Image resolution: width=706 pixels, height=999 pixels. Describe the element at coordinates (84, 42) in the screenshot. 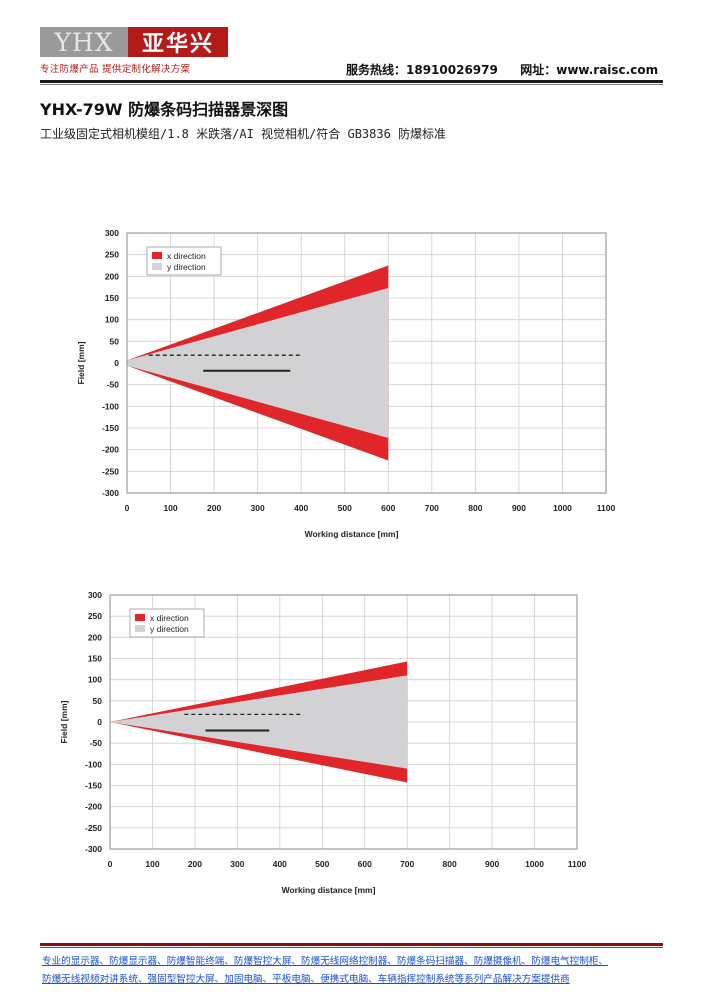

I see `logo-letters: YHX` at that location.